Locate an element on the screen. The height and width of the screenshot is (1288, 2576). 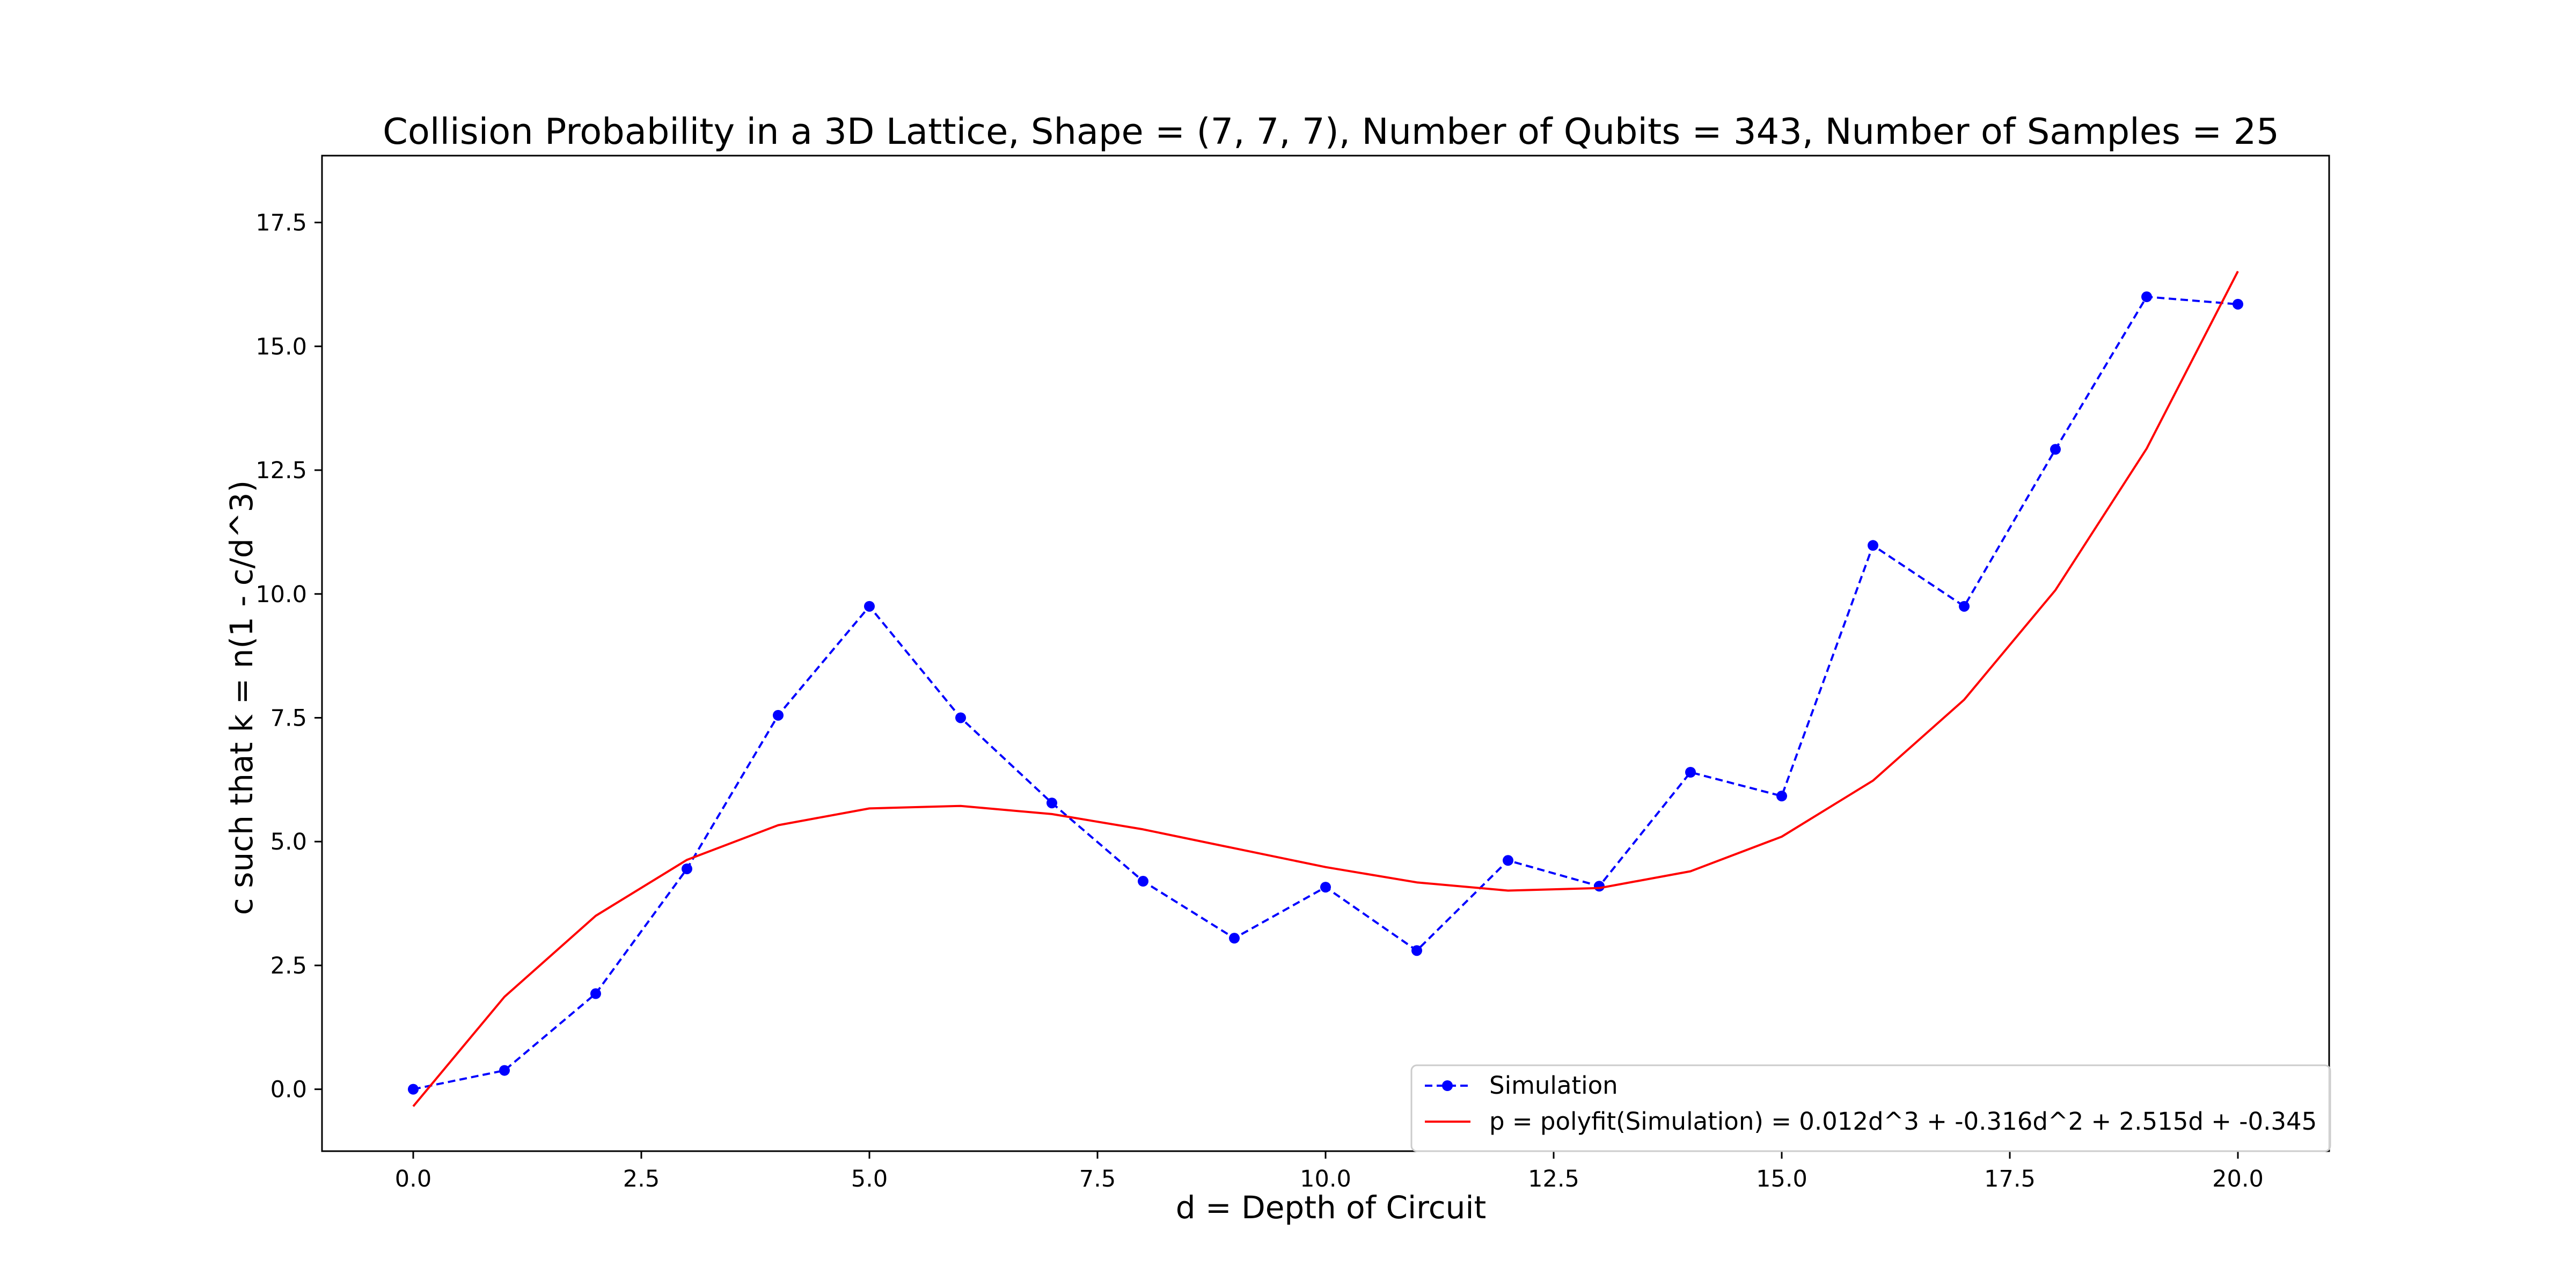
x-tick-label: 2.5 is located at coordinates (641, 1179).